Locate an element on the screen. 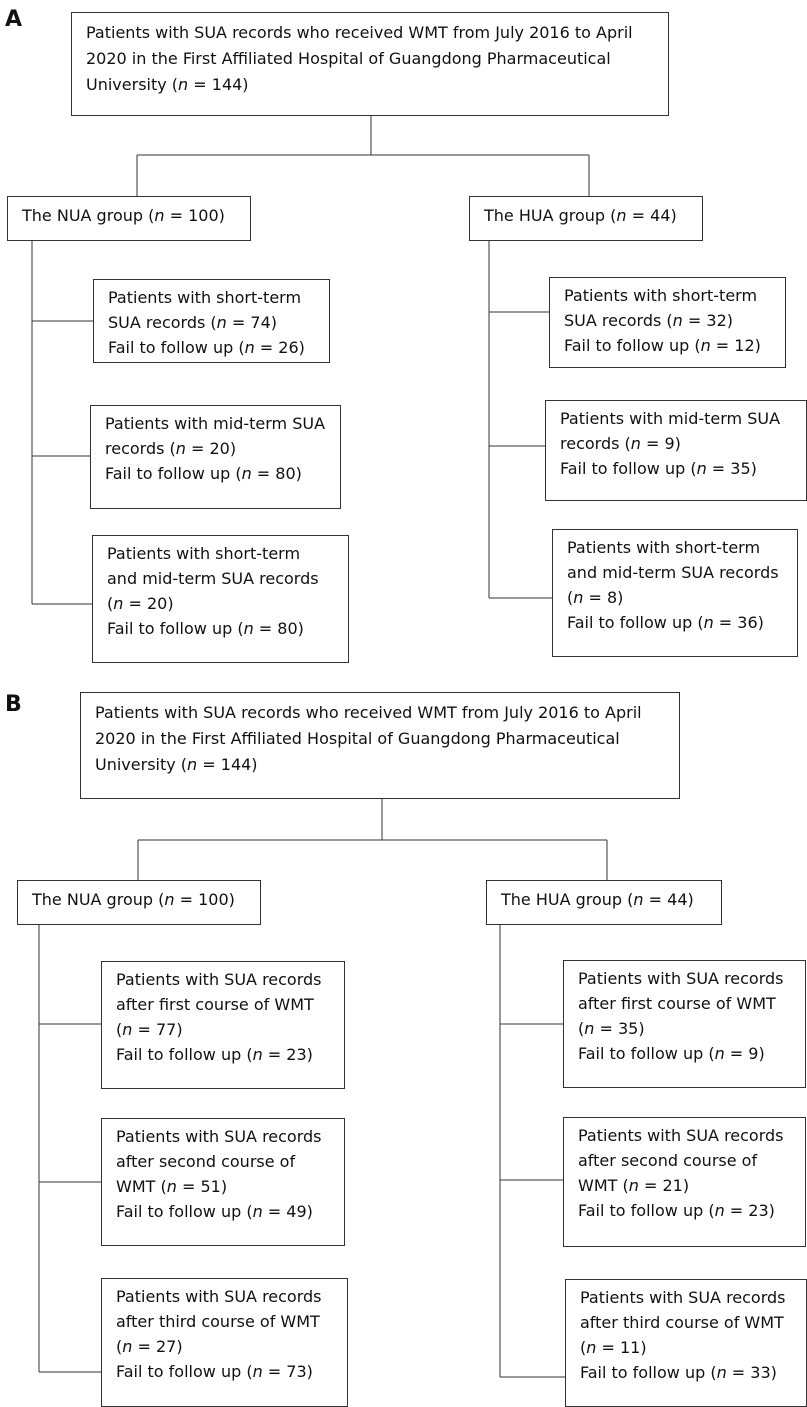  panel-b-hua-child-3-line-2: after third course of WMT is located at coordinates (682, 1322).